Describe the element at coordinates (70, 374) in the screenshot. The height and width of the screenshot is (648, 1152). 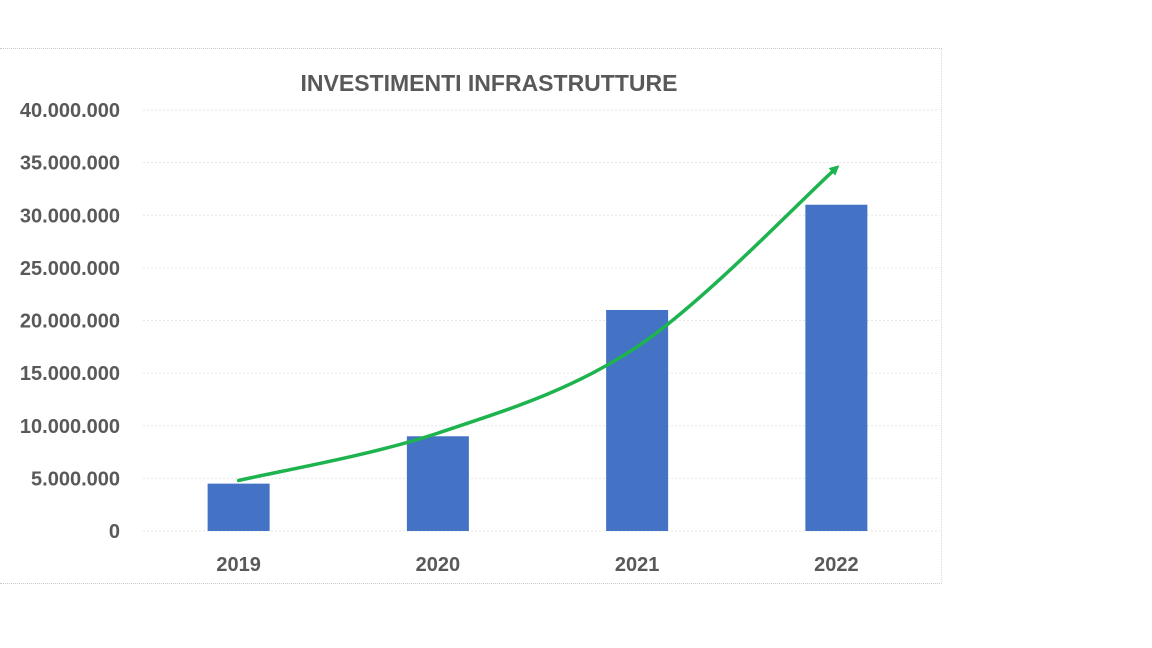
I see `y-tick-label: 15.000.000` at that location.